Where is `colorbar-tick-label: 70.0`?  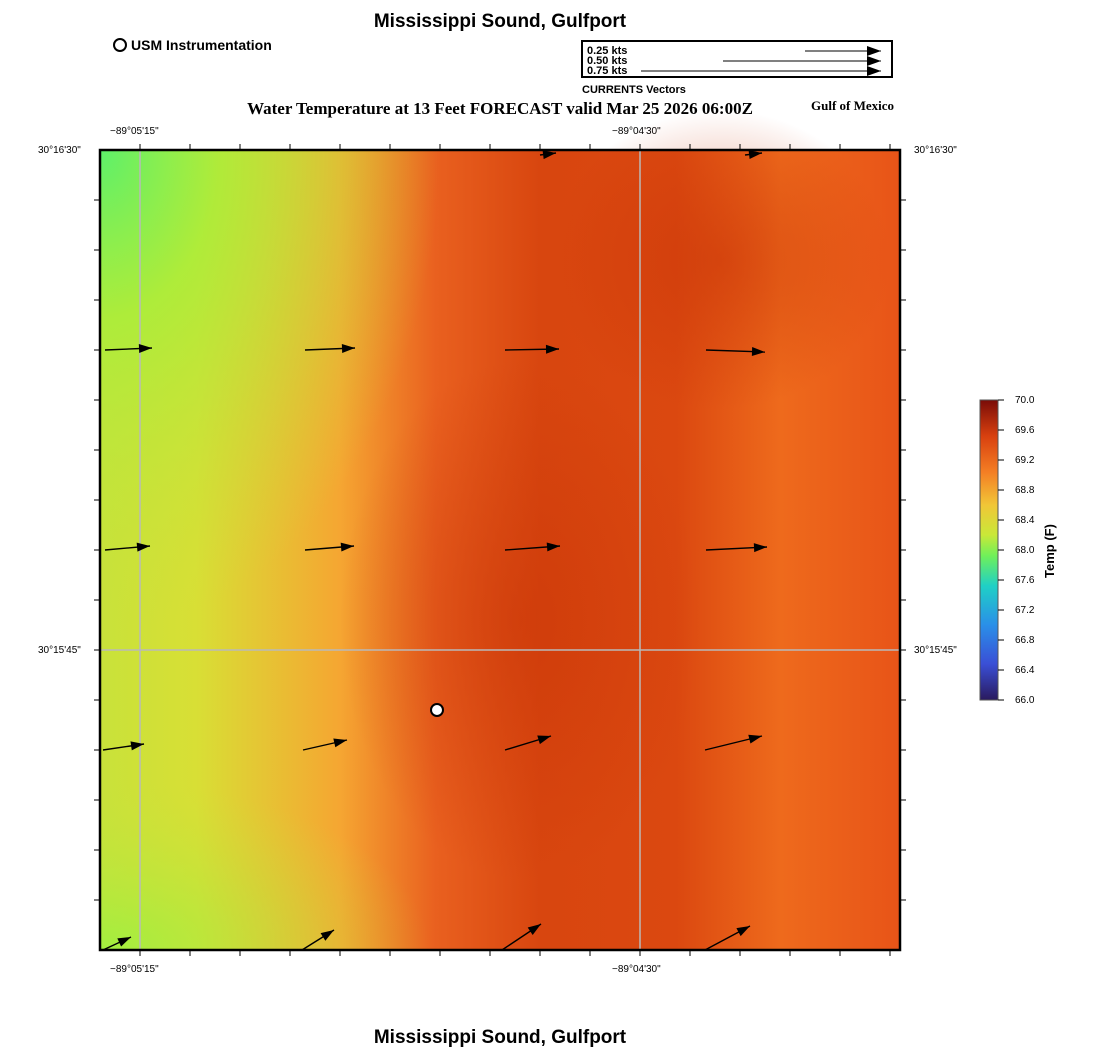
colorbar-tick-label: 70.0 is located at coordinates (1025, 400).